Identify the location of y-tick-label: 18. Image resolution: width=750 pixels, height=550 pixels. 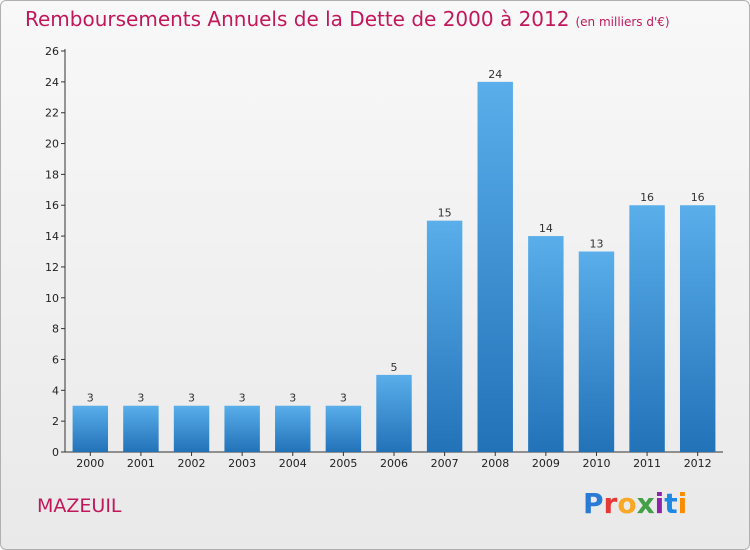
(52, 174).